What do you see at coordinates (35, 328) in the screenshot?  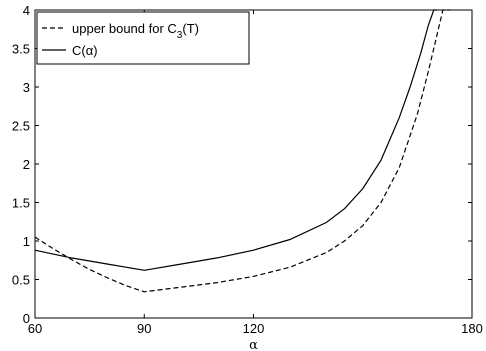 I see `x-tick-label: 60` at bounding box center [35, 328].